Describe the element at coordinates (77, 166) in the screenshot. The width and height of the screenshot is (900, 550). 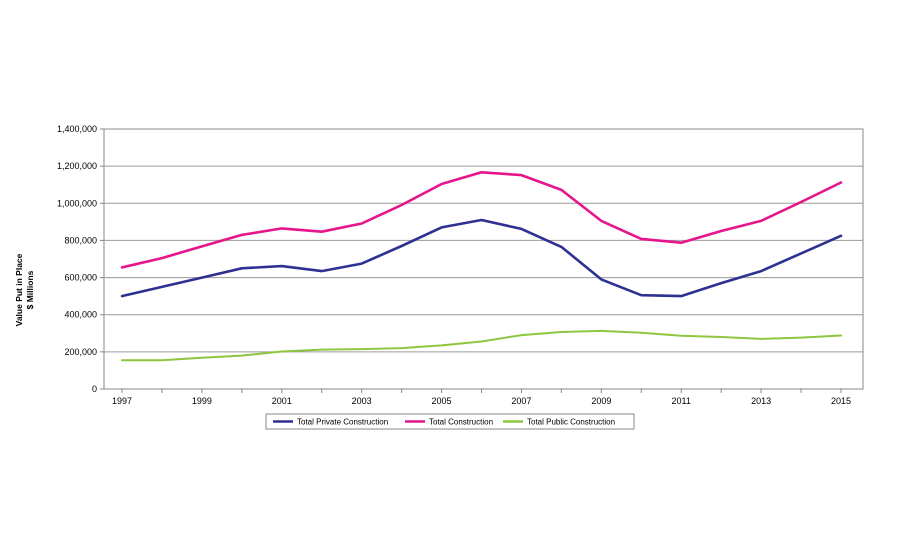
I see `y-tick-label: 1,200,000` at that location.